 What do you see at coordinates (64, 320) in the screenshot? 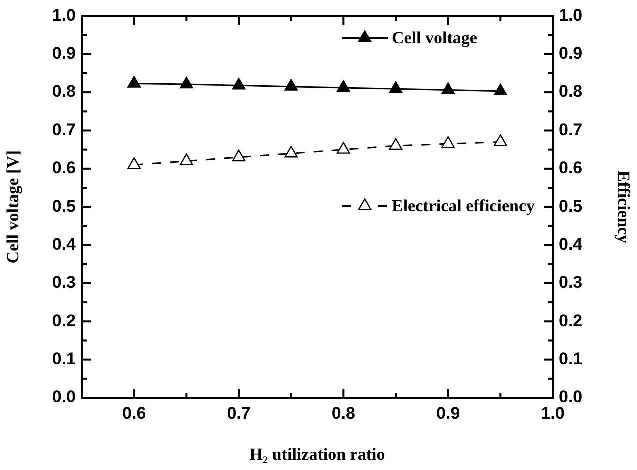
I see `y-tick-label: 0.2` at bounding box center [64, 320].